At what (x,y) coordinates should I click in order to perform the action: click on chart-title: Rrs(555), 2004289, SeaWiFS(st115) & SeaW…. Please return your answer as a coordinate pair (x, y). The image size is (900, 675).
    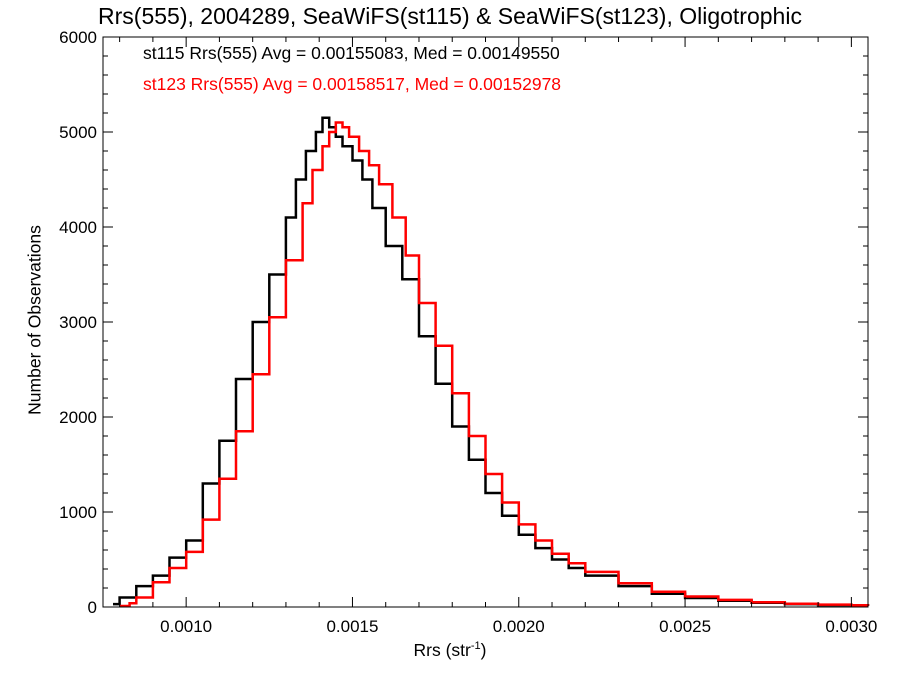
    Looking at the image, I should click on (450, 16).